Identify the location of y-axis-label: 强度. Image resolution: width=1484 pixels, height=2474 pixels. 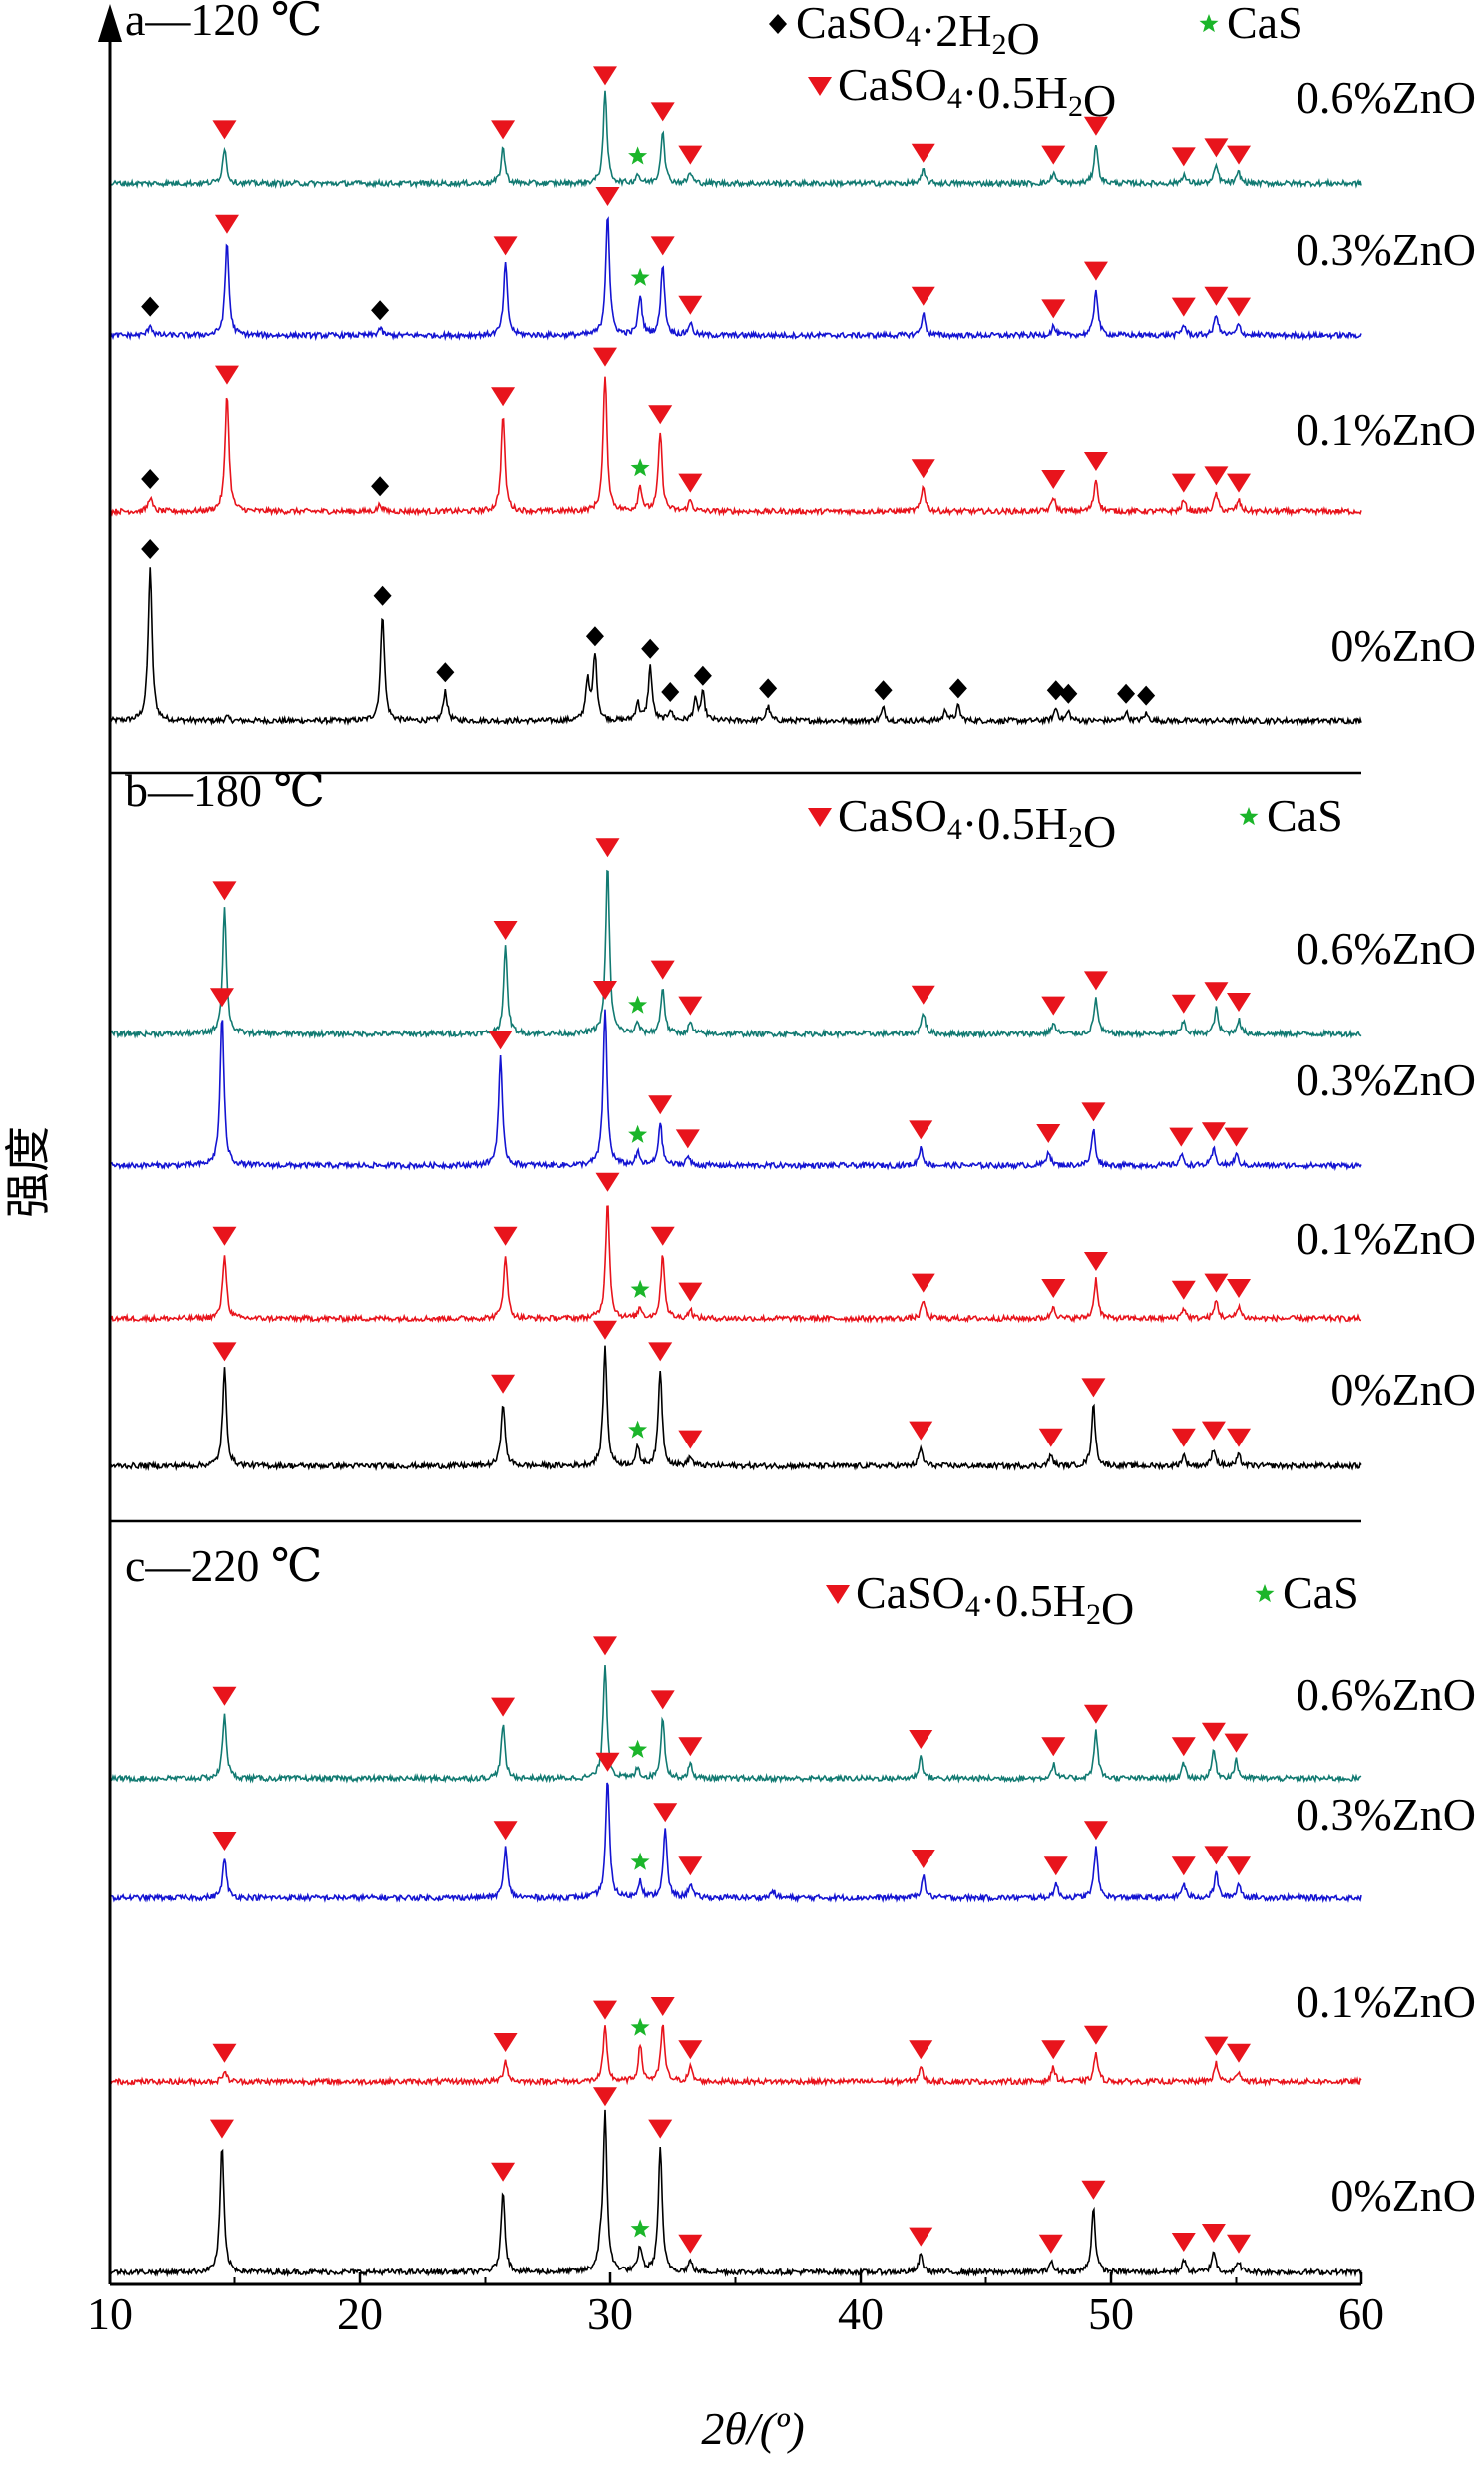
(28, 1172).